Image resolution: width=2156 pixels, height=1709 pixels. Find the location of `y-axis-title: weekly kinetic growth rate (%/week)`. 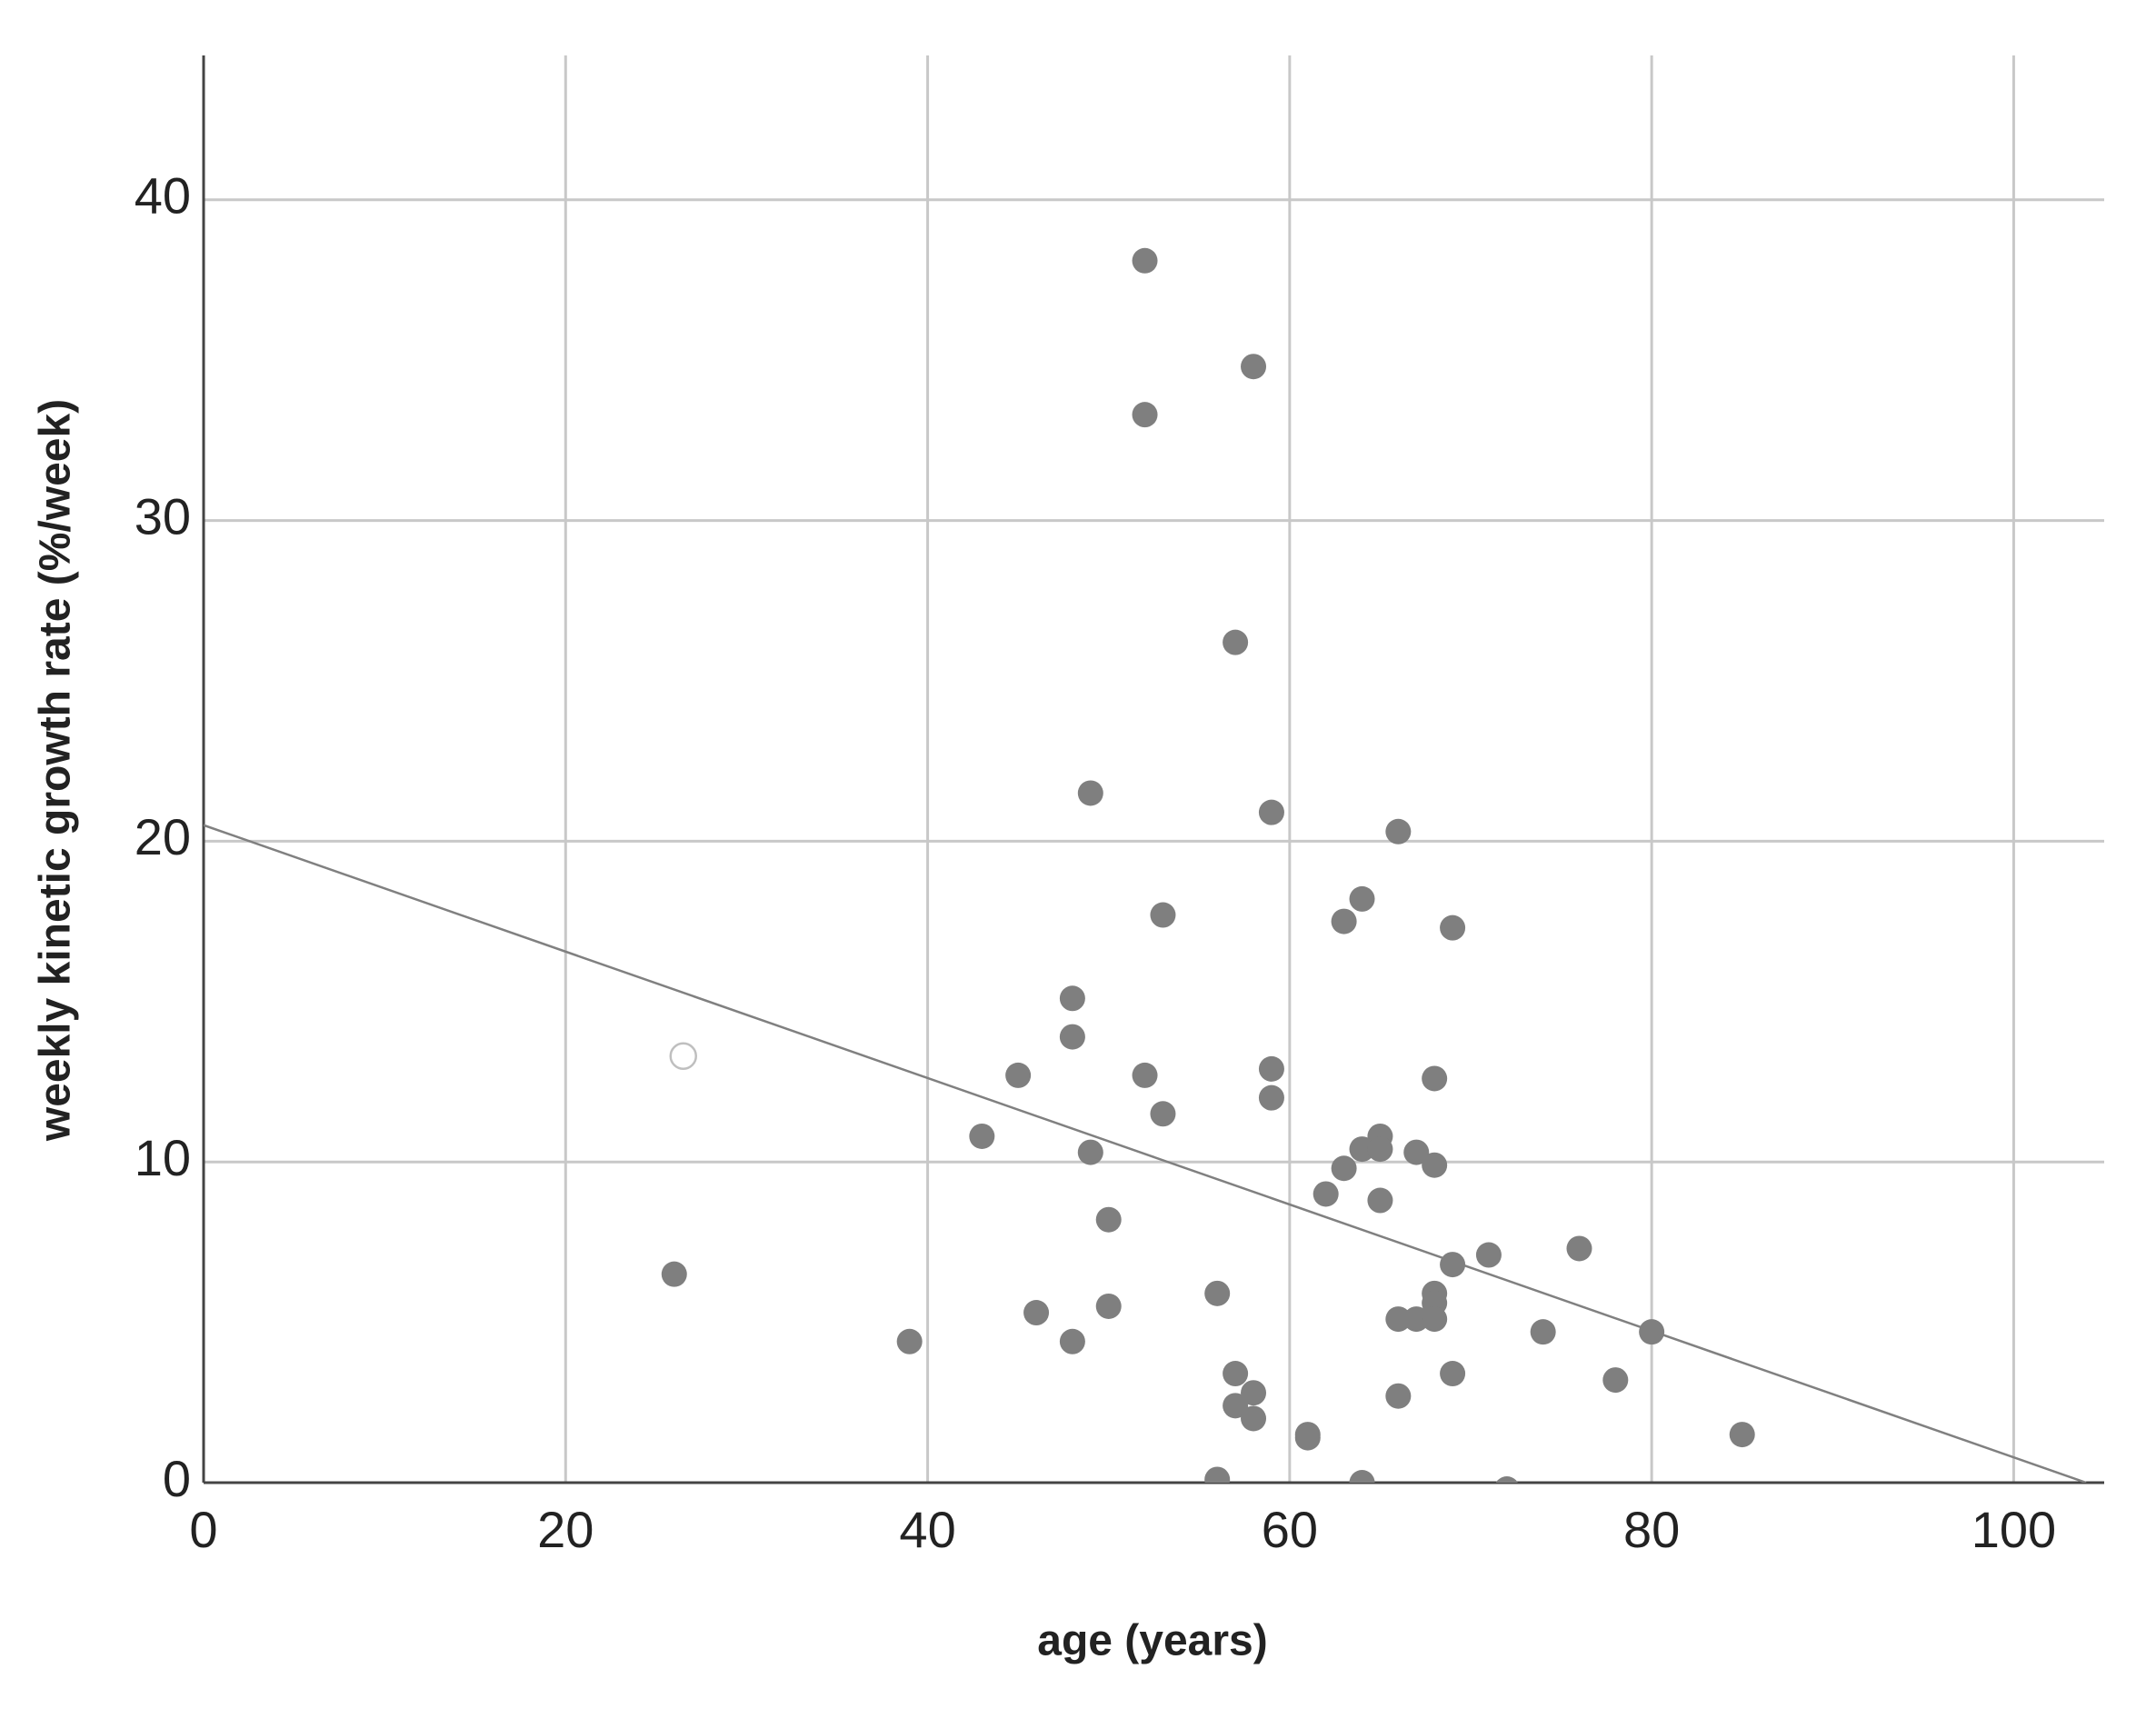

y-axis-title: weekly kinetic growth rate (%/week) is located at coordinates (56, 771).